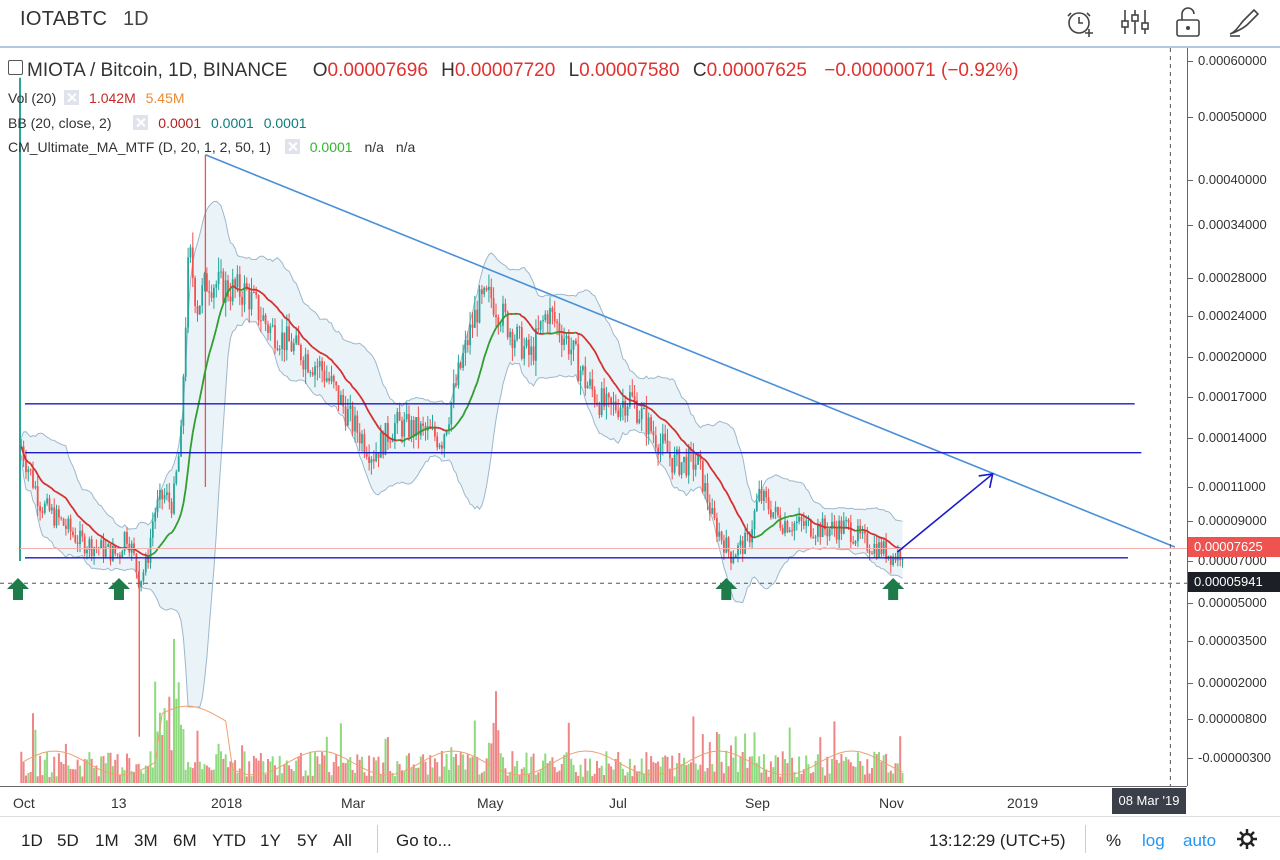 The width and height of the screenshot is (1280, 860). What do you see at coordinates (270, 841) in the screenshot?
I see `range-1y: 1Y` at bounding box center [270, 841].